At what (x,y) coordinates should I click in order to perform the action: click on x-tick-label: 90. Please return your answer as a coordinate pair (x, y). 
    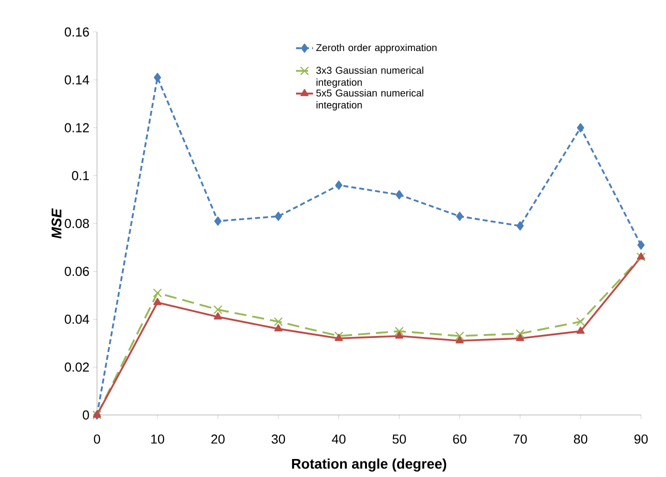
    Looking at the image, I should click on (641, 439).